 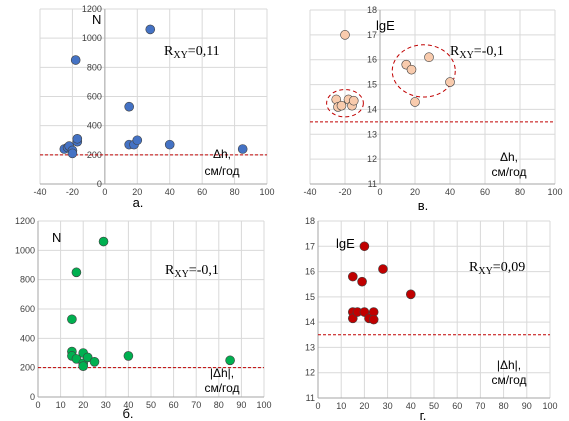 What do you see at coordinates (127, 413) in the screenshot?
I see `panel-label: б.` at bounding box center [127, 413].